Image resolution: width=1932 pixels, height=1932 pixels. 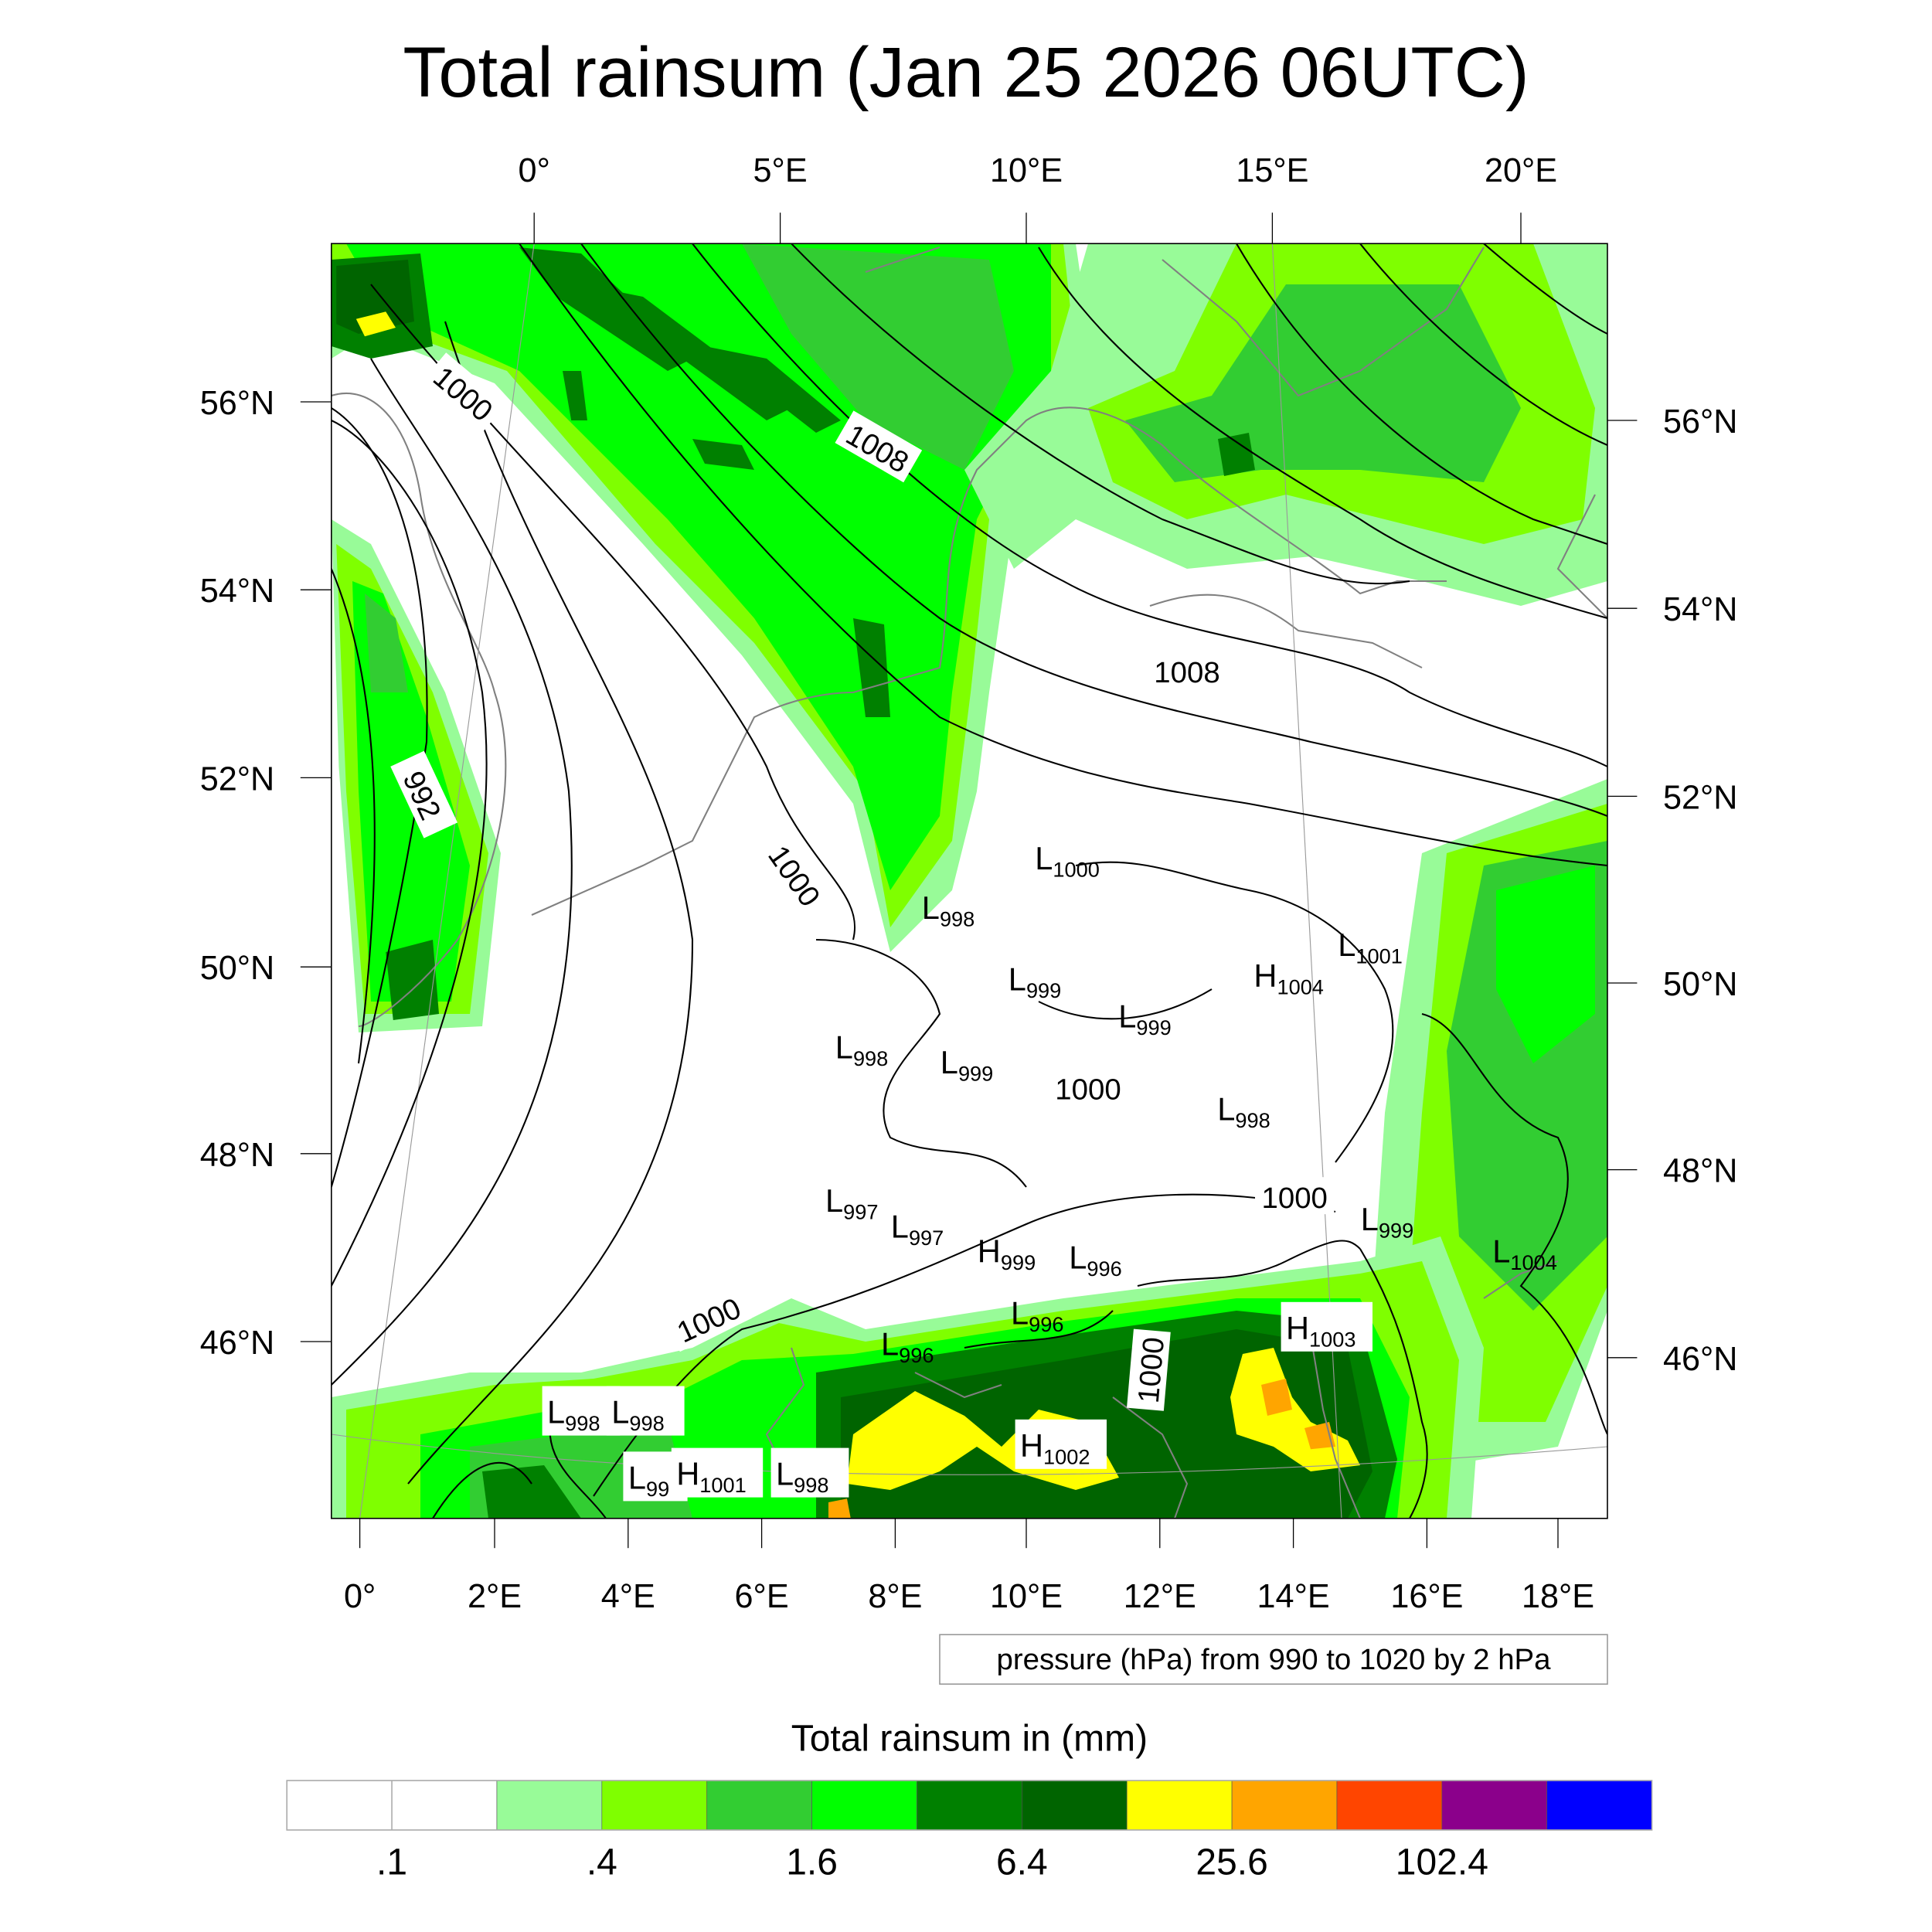 What do you see at coordinates (1272, 170) in the screenshot?
I see `top-lon-label: 15°E` at bounding box center [1272, 170].